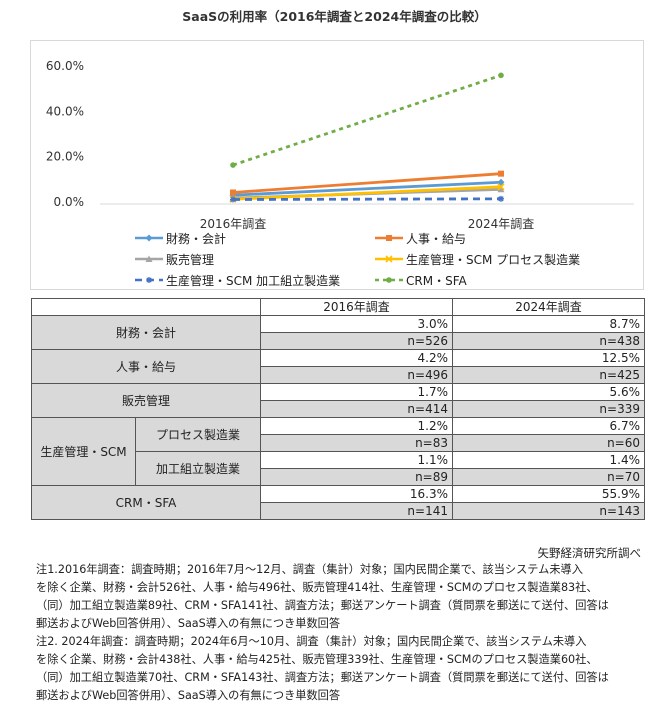 This screenshot has height=712, width=669. What do you see at coordinates (356, 392) in the screenshot?
I see `pct-cell: 1.7%` at bounding box center [356, 392].